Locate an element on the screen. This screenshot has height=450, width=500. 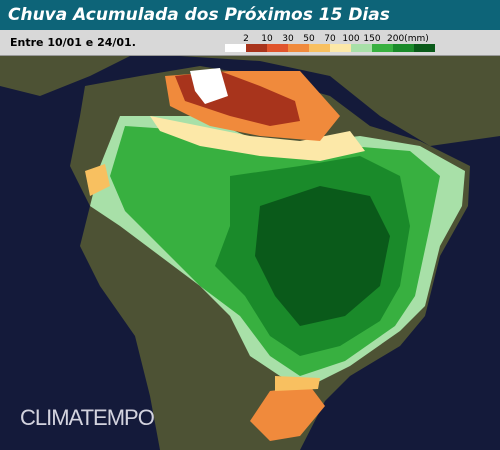
legend-label: 70 is located at coordinates (330, 39).